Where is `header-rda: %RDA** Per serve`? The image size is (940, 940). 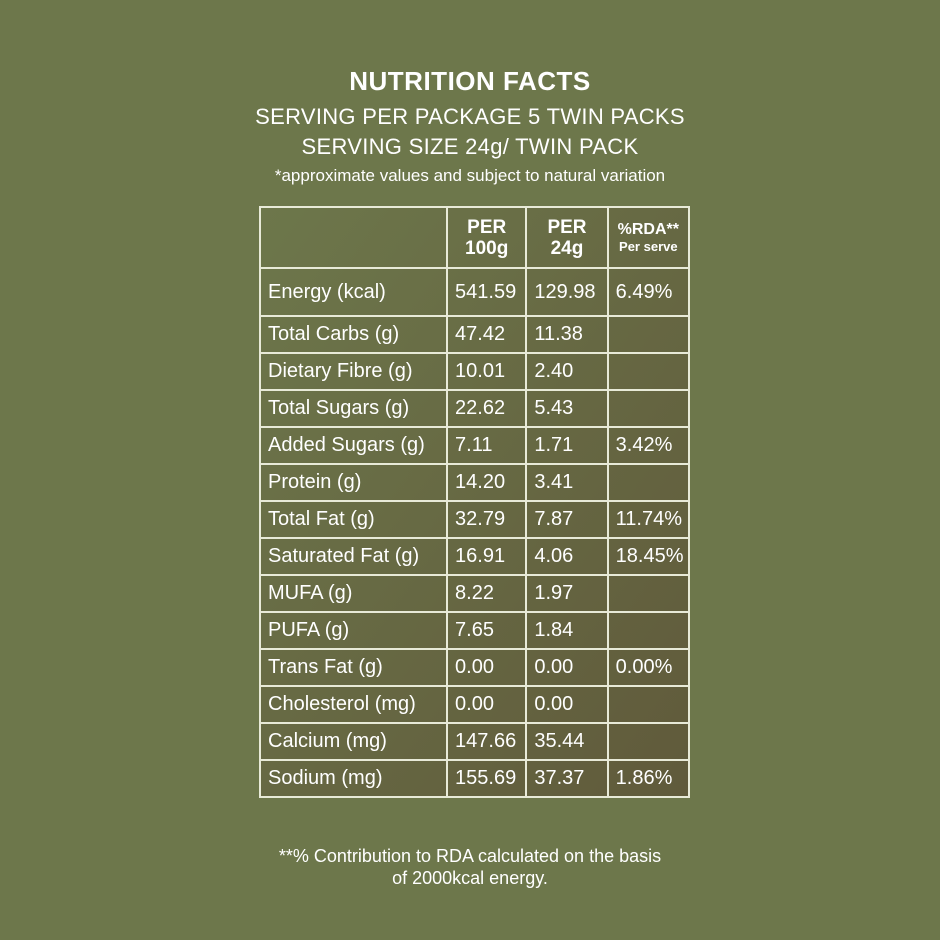 header-rda: %RDA** Per serve is located at coordinates (648, 237).